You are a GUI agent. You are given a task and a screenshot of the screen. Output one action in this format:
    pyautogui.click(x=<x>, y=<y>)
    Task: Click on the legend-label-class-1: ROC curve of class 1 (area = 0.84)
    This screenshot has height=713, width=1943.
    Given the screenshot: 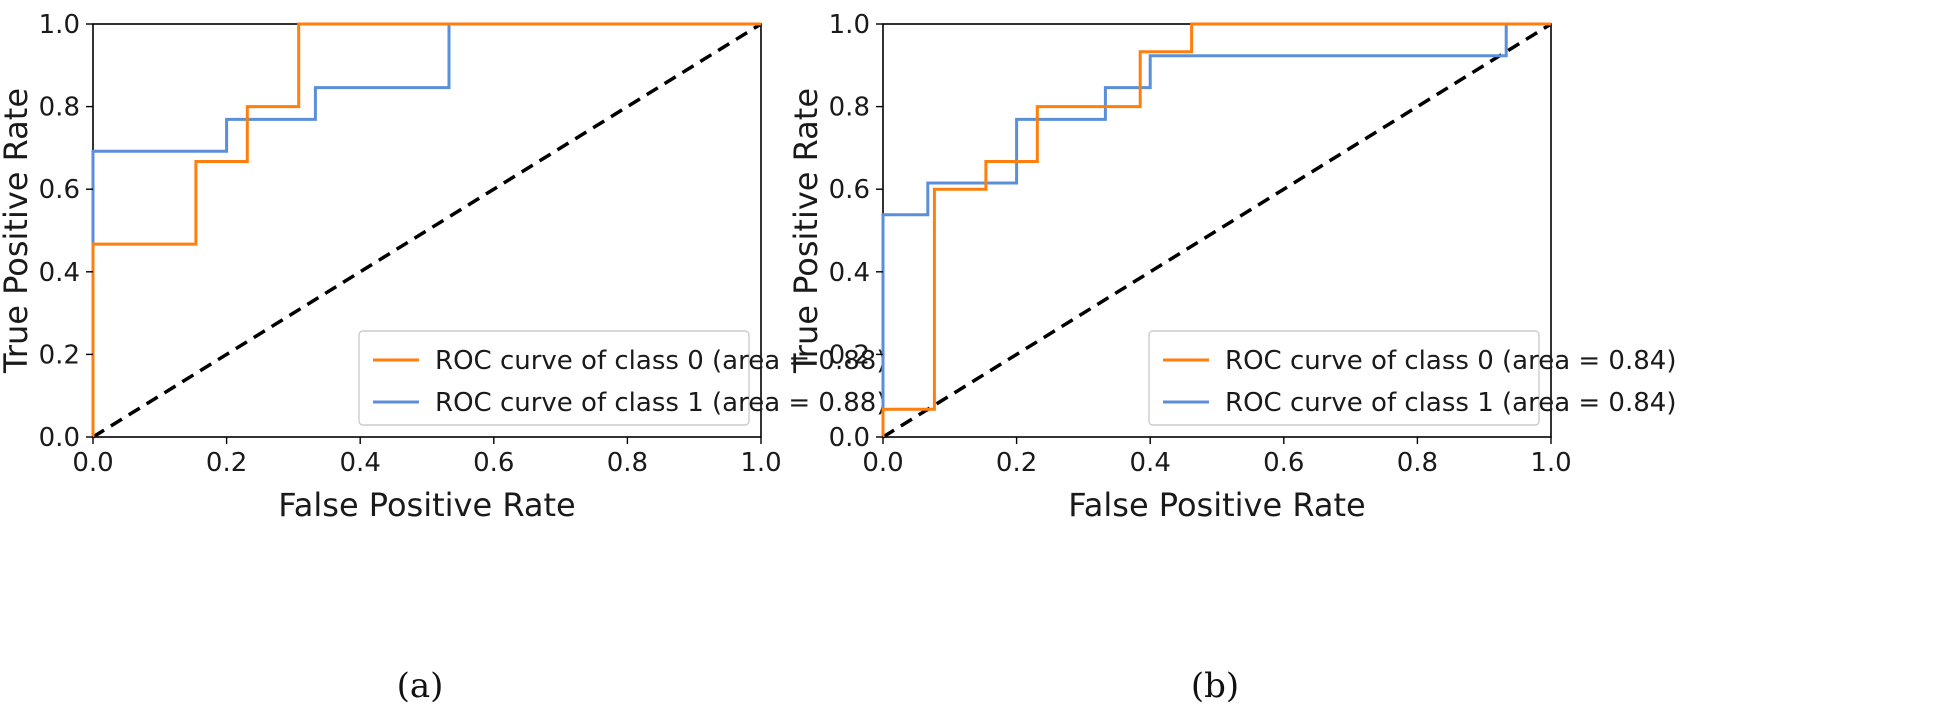 What is the action you would take?
    pyautogui.click(x=1450, y=403)
    